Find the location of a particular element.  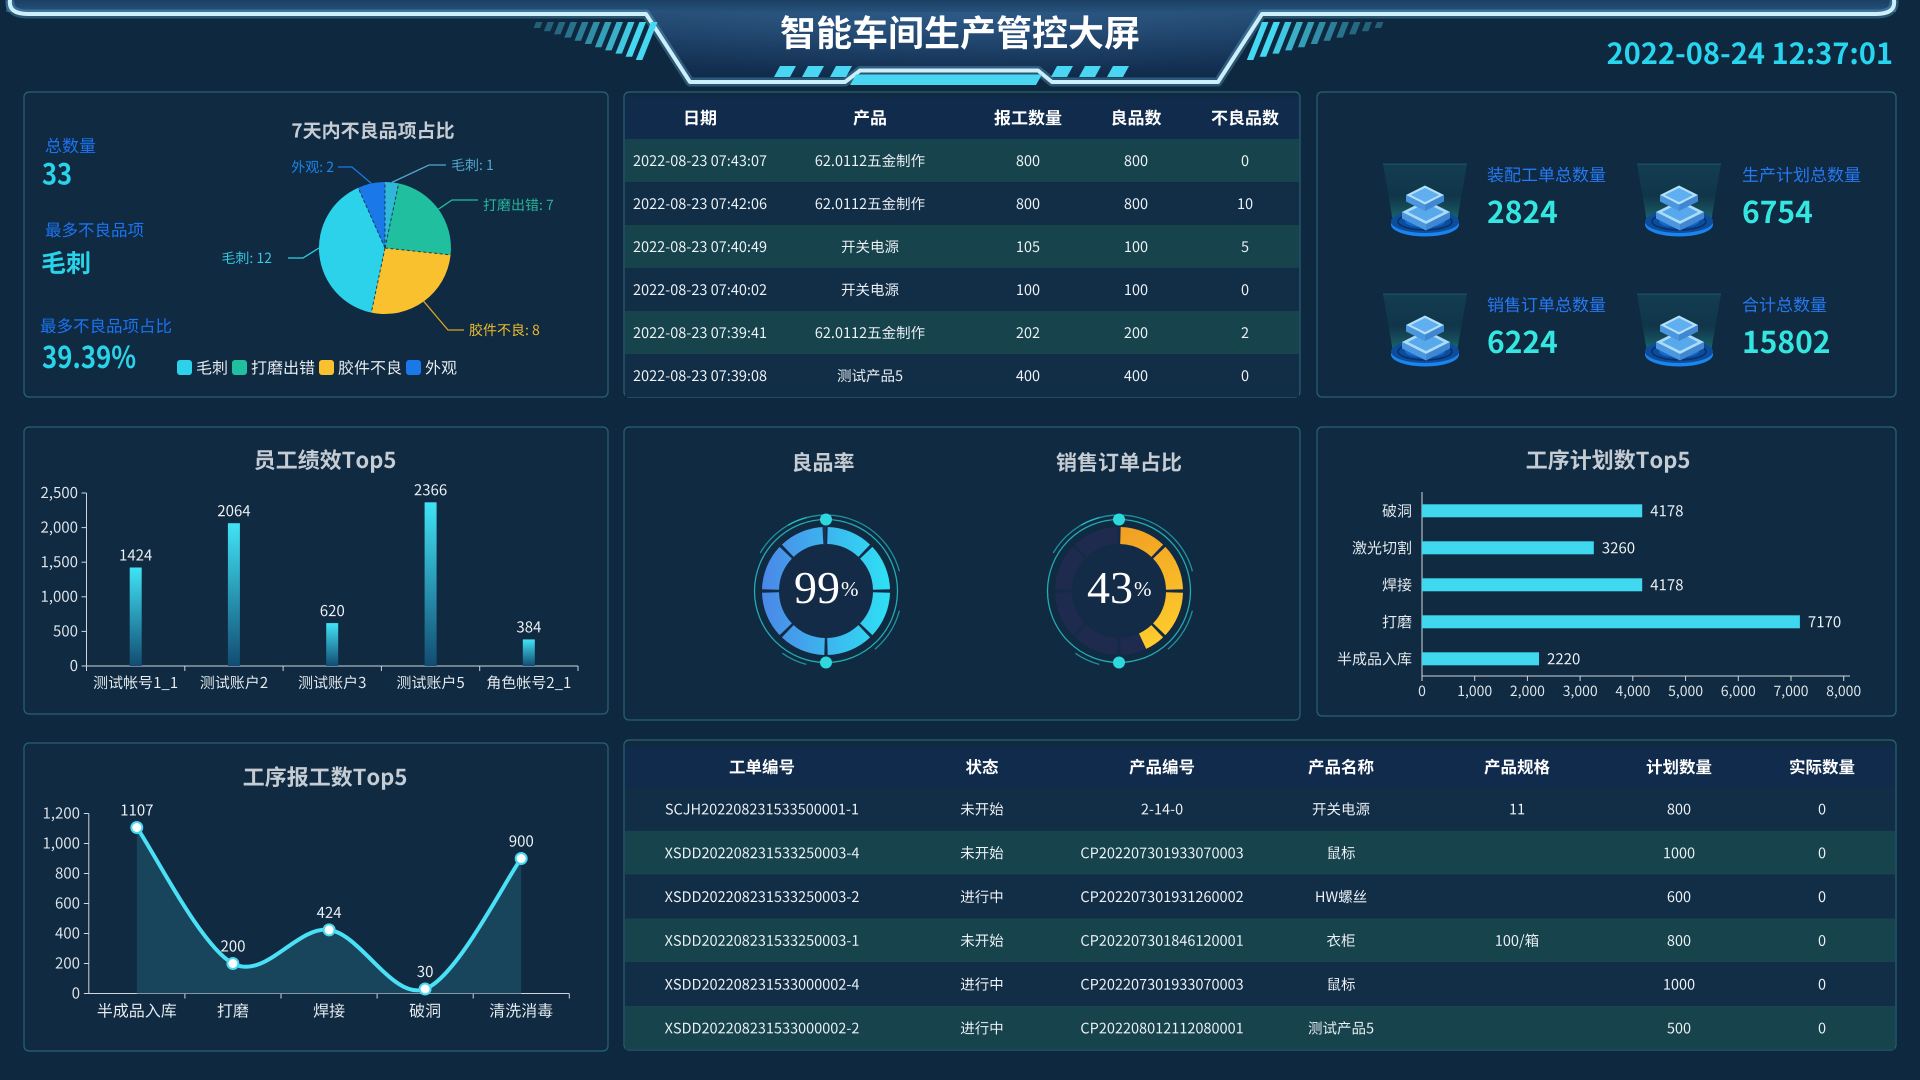

svg-text: 99 is located at coordinates (817, 587).